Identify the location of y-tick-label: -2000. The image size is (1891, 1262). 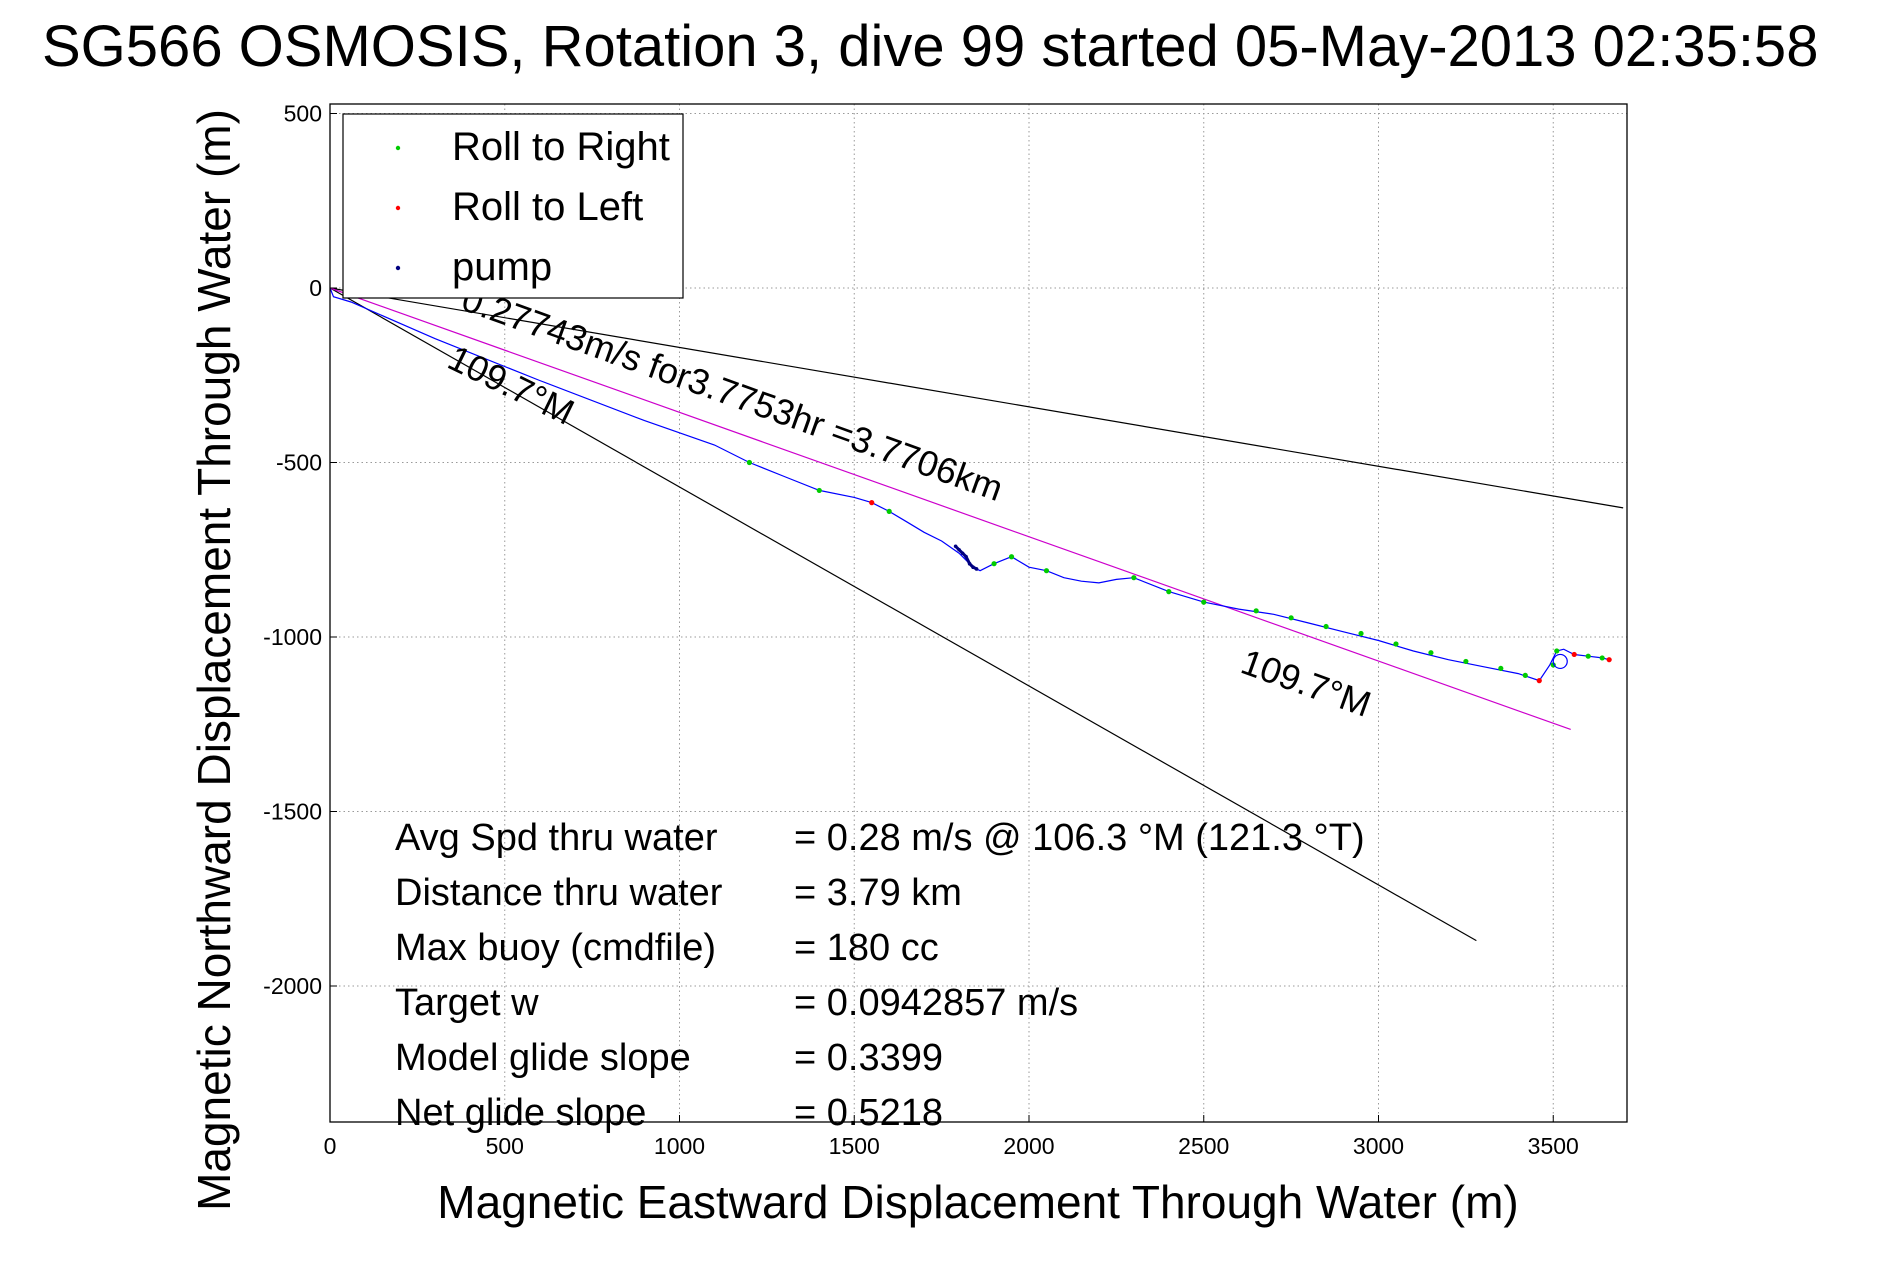
(292, 986).